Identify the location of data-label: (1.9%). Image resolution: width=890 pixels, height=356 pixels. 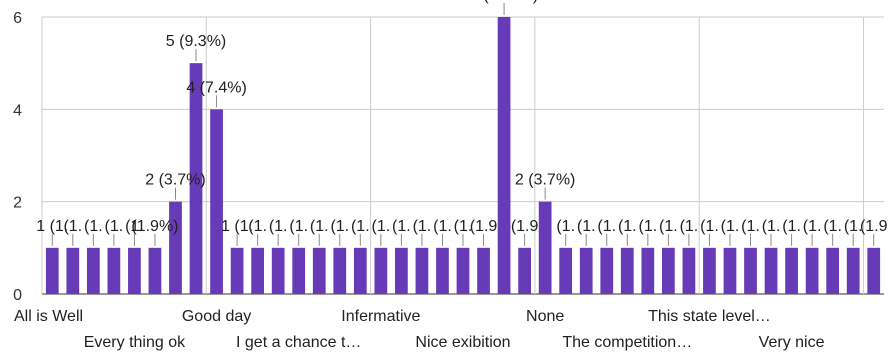
(154, 226).